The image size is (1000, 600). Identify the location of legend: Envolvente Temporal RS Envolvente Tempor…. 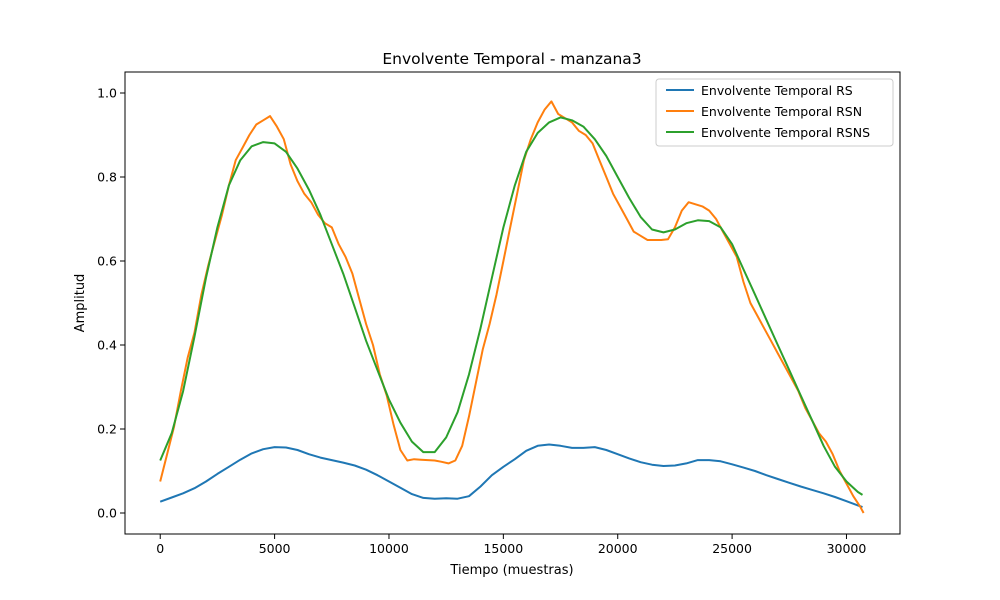
(774, 112).